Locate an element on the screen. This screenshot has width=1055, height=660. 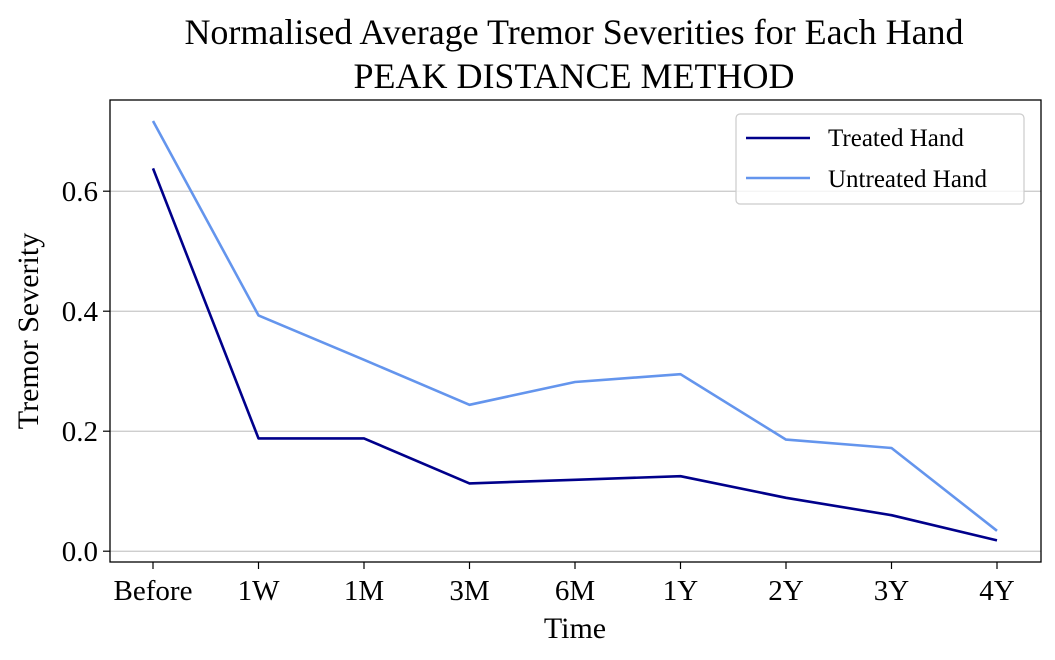
y-tick-label: 0.2 is located at coordinates (80, 432).